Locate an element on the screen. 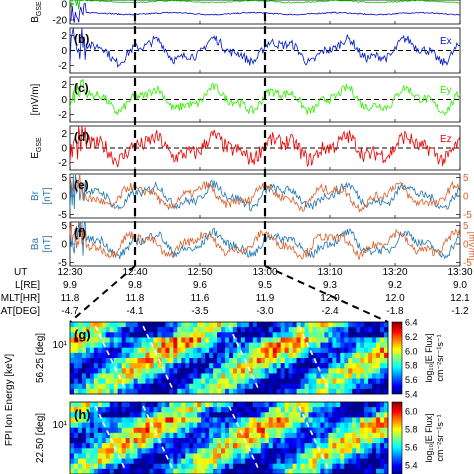 This screenshot has height=474, width=474. y2-tick-label: 5 is located at coordinates (466, 226).